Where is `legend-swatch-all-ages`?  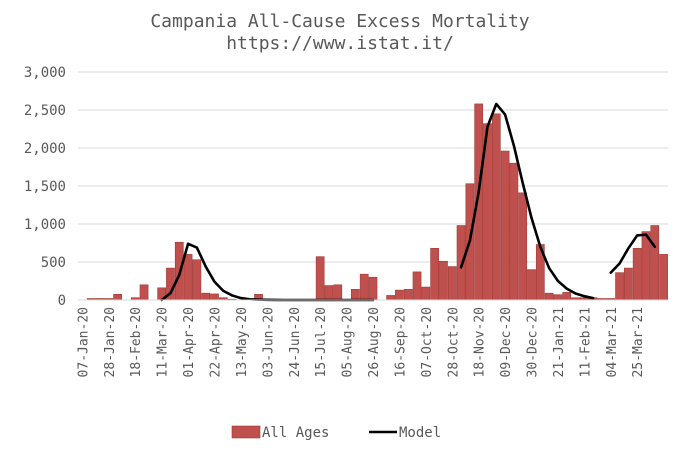 legend-swatch-all-ages is located at coordinates (246, 432).